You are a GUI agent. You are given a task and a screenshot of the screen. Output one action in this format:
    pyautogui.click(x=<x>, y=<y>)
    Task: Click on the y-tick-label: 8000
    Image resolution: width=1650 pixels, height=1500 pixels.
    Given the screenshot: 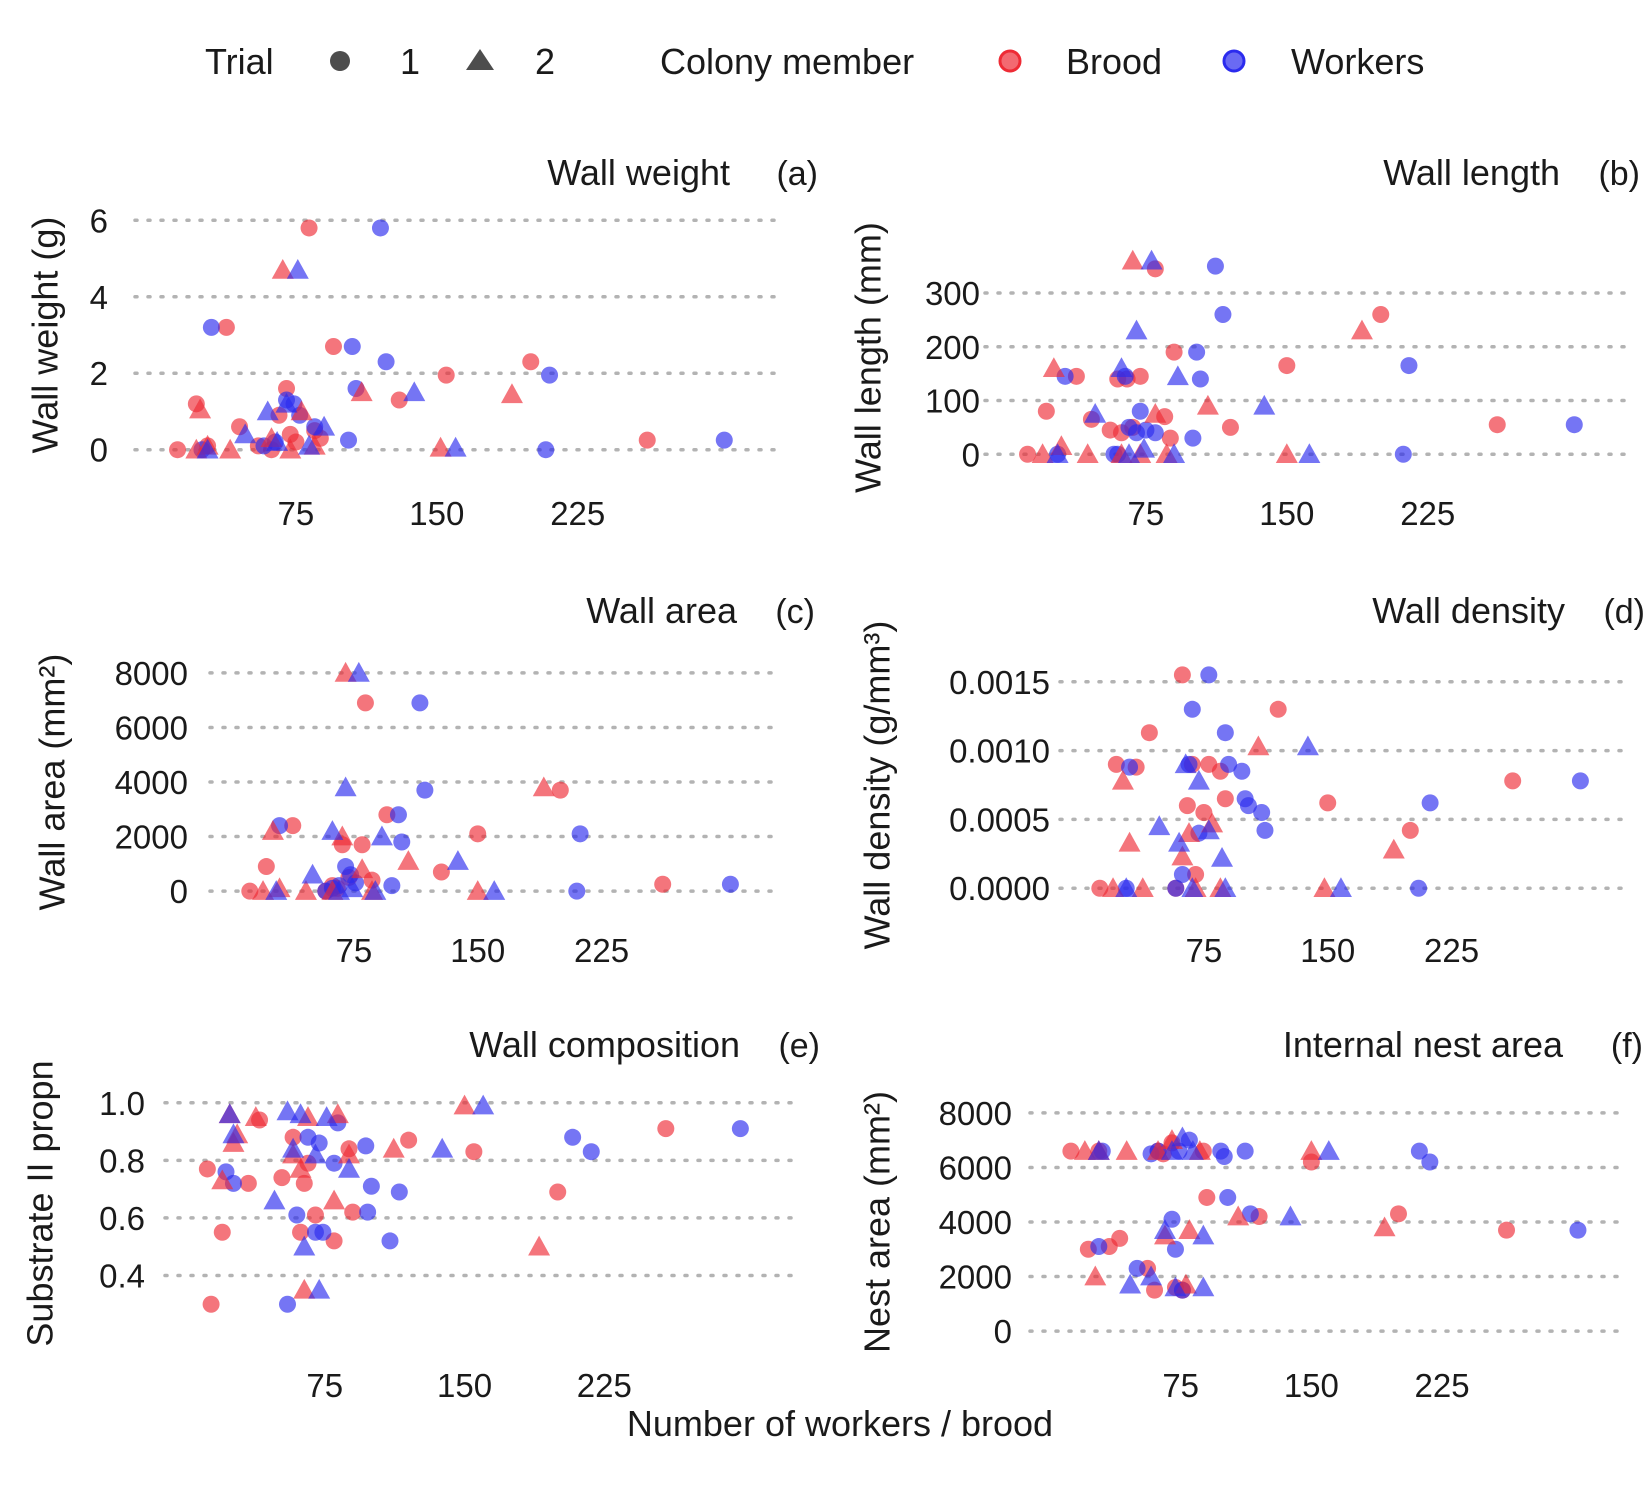 What is the action you would take?
    pyautogui.click(x=151, y=673)
    